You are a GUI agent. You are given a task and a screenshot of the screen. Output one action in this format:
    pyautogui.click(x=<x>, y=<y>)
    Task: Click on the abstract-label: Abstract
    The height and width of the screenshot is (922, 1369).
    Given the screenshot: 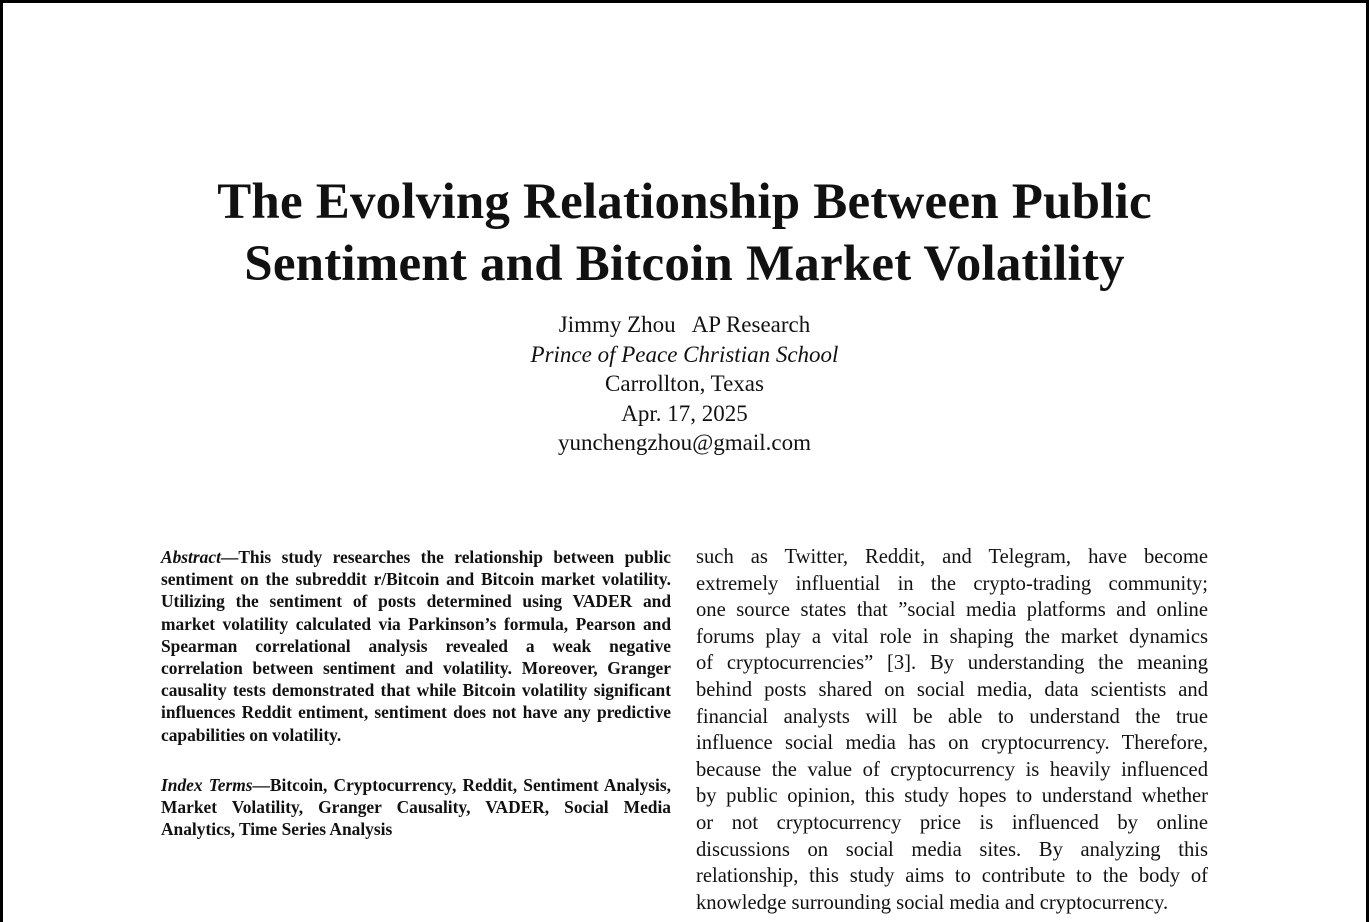 What is the action you would take?
    pyautogui.click(x=191, y=557)
    